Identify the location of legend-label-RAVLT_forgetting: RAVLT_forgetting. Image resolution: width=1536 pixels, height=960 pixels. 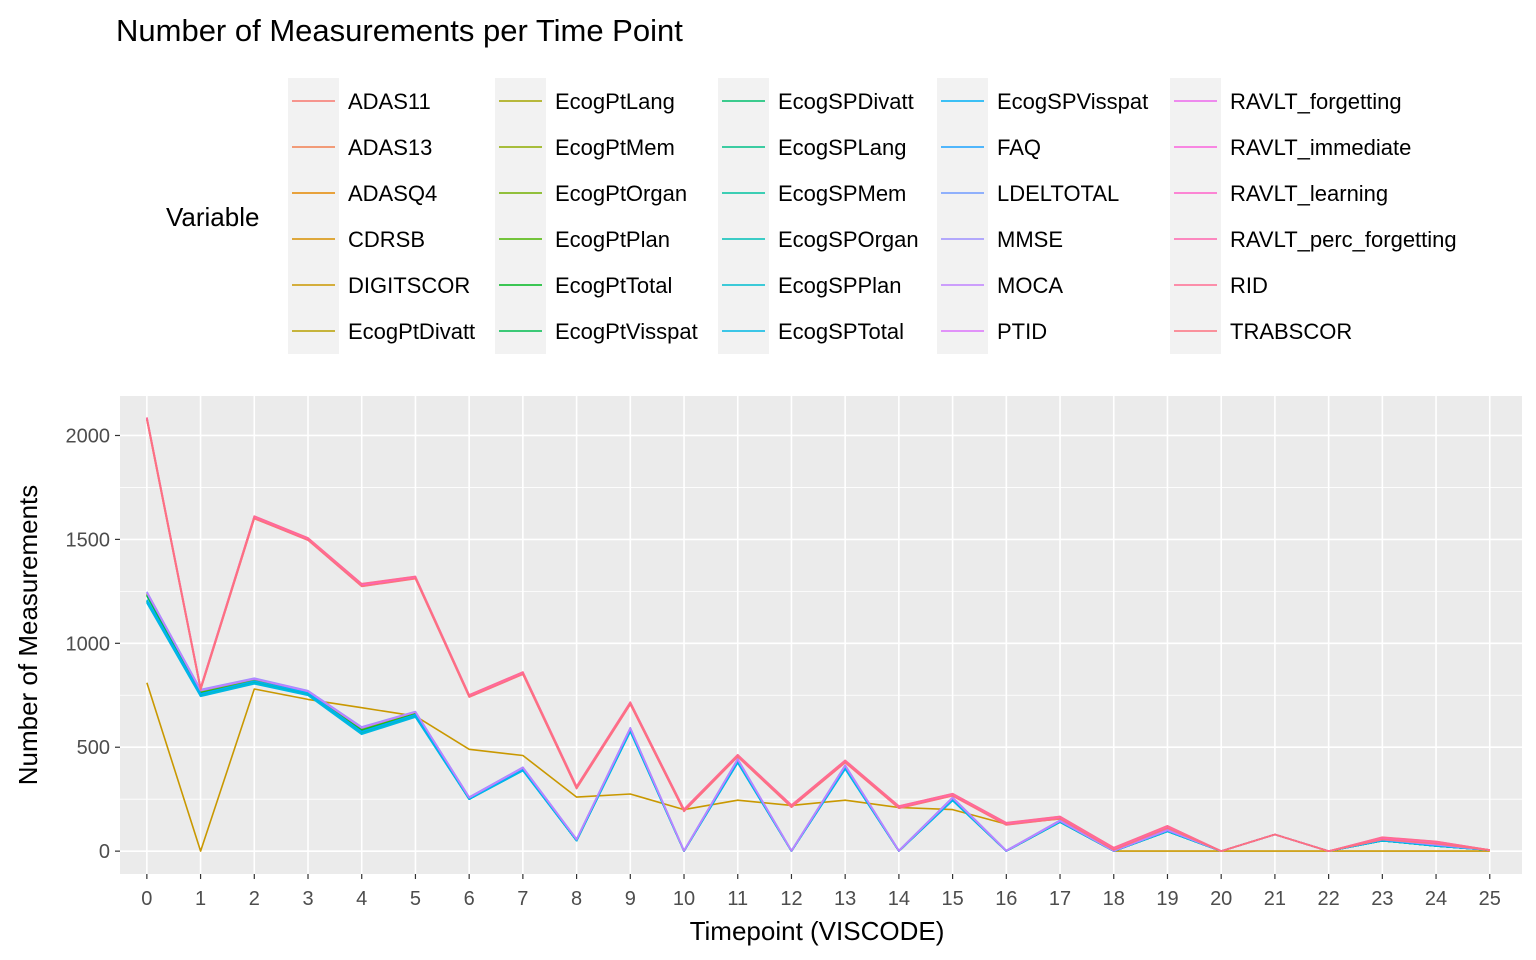
(1316, 101).